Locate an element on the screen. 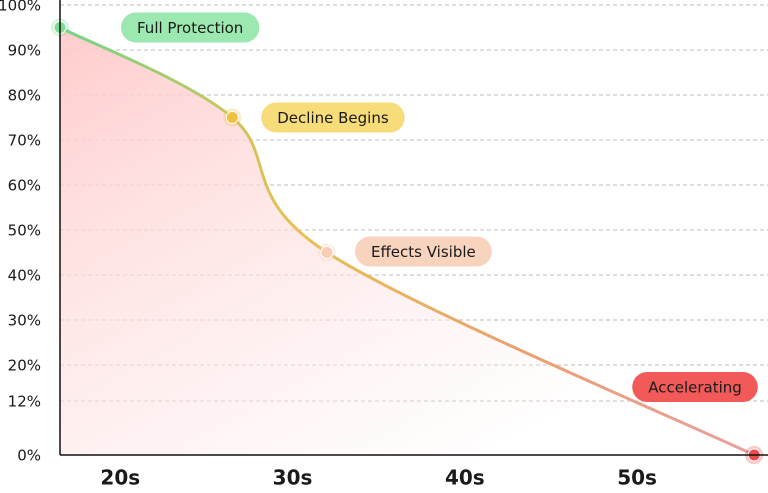  y-tick-label: 20% is located at coordinates (24, 366).